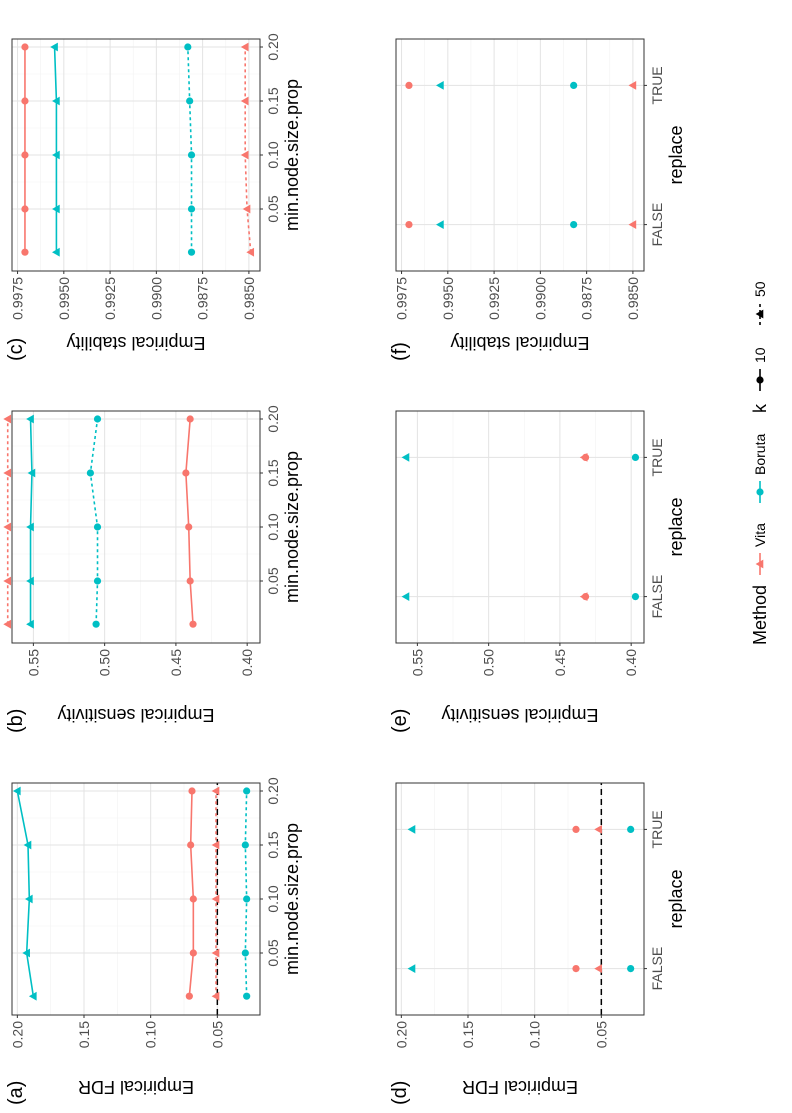 This screenshot has width=792, height=1113. I want to click on legend-title-method: Method, so click(760, 615).